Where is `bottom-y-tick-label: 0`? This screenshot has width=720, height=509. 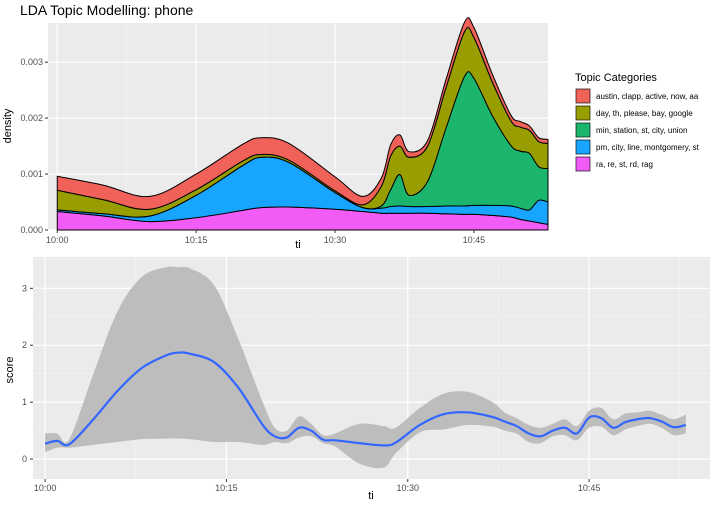
bottom-y-tick-label: 0 is located at coordinates (24, 459).